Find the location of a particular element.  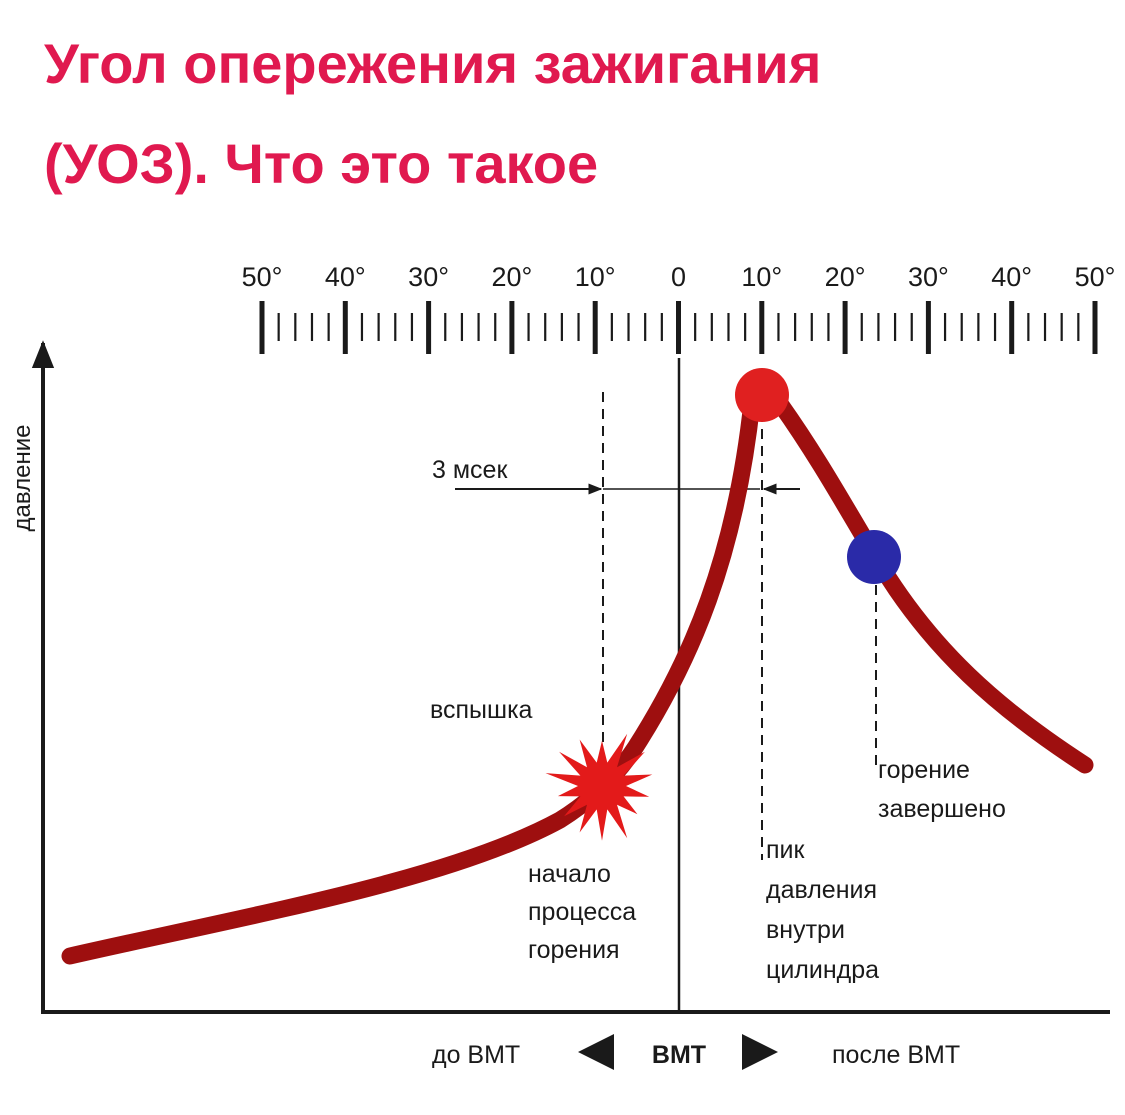

end-label-line-1: горение is located at coordinates (924, 770).